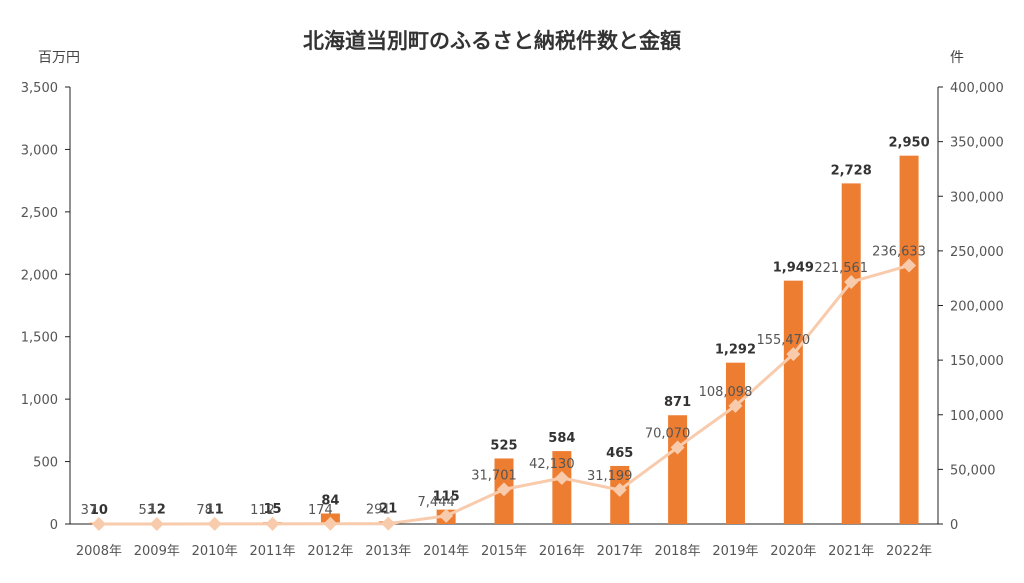  What do you see at coordinates (59, 58) in the screenshot?
I see `left-axis-unit: 百万円` at bounding box center [59, 58].